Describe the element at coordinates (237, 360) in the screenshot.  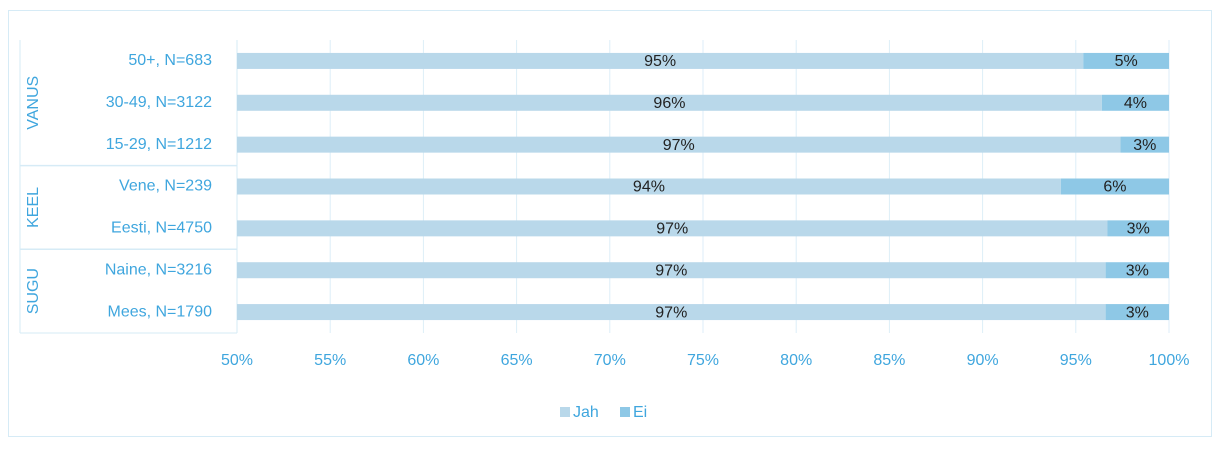
I see `x-tick-label: 50%` at that location.